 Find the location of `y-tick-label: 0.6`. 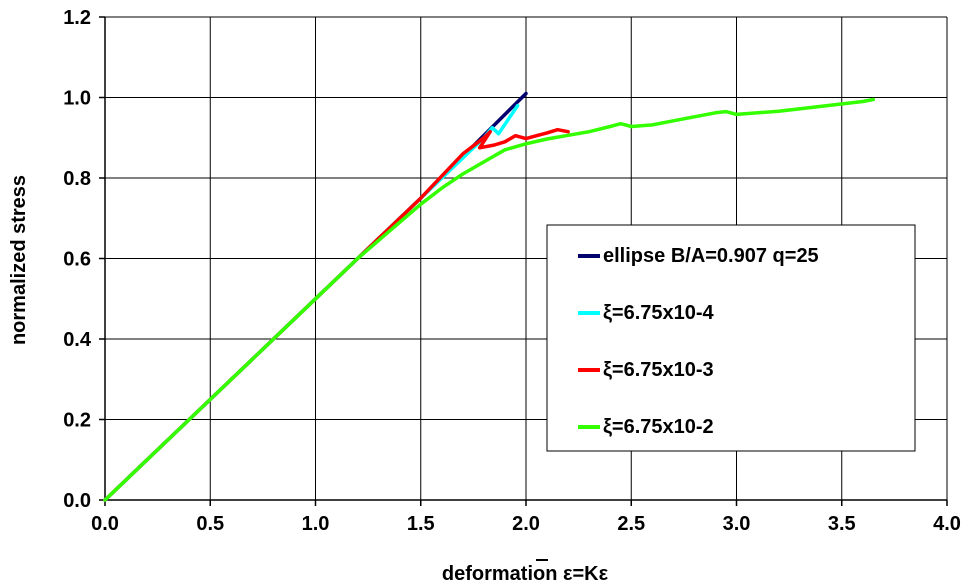

y-tick-label: 0.6 is located at coordinates (77, 260).